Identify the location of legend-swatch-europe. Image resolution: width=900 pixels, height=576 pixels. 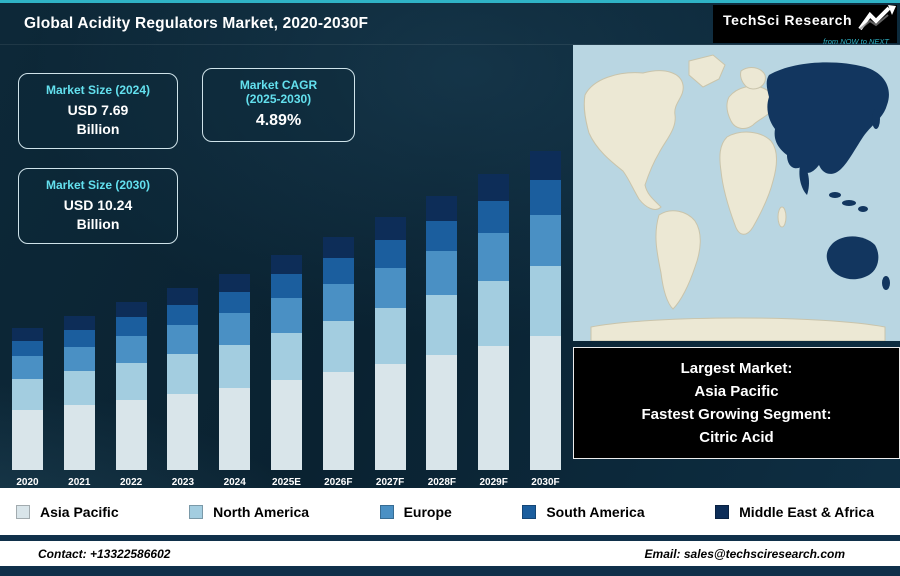
(386, 511).